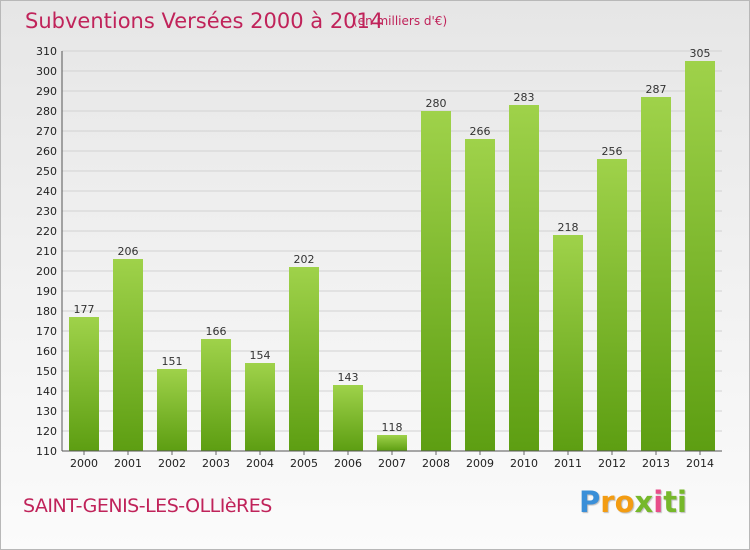 Image resolution: width=750 pixels, height=550 pixels. I want to click on x-tick-label: 2009, so click(480, 463).